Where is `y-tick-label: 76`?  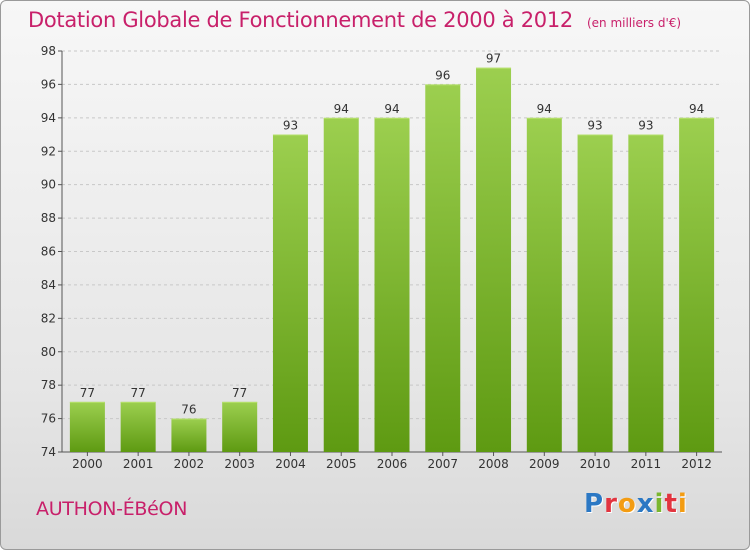 y-tick-label: 76 is located at coordinates (48, 419).